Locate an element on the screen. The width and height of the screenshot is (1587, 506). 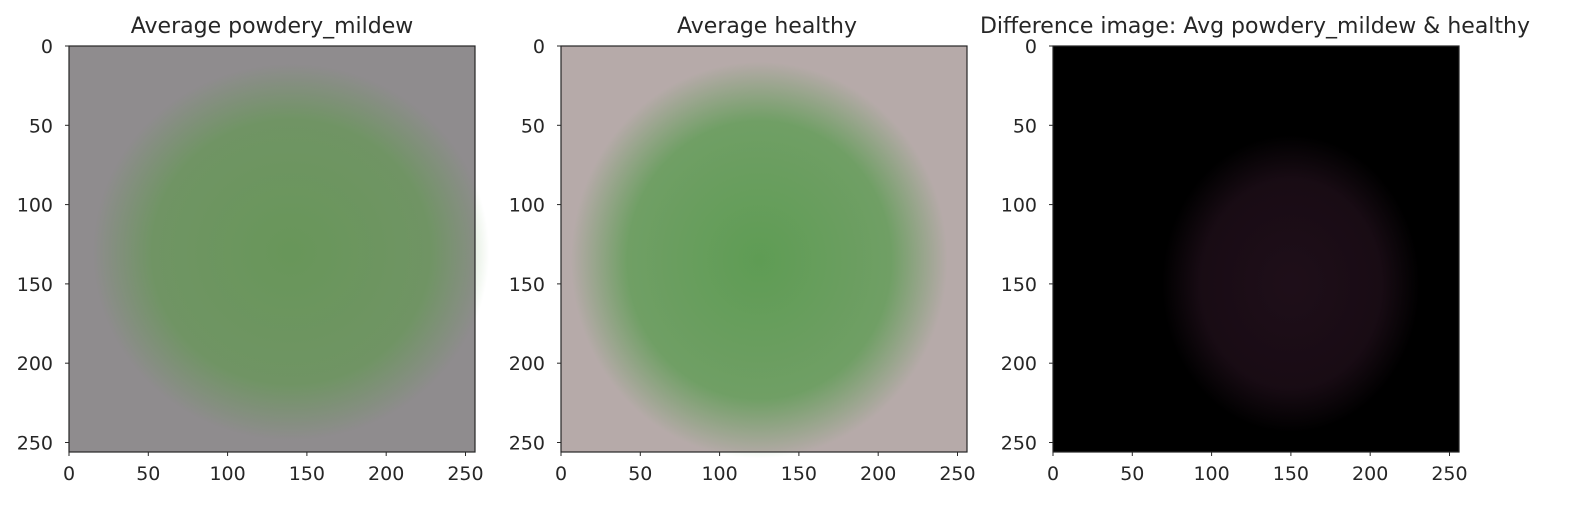
subplot-title: Average powdery_mildew is located at coordinates (272, 26).